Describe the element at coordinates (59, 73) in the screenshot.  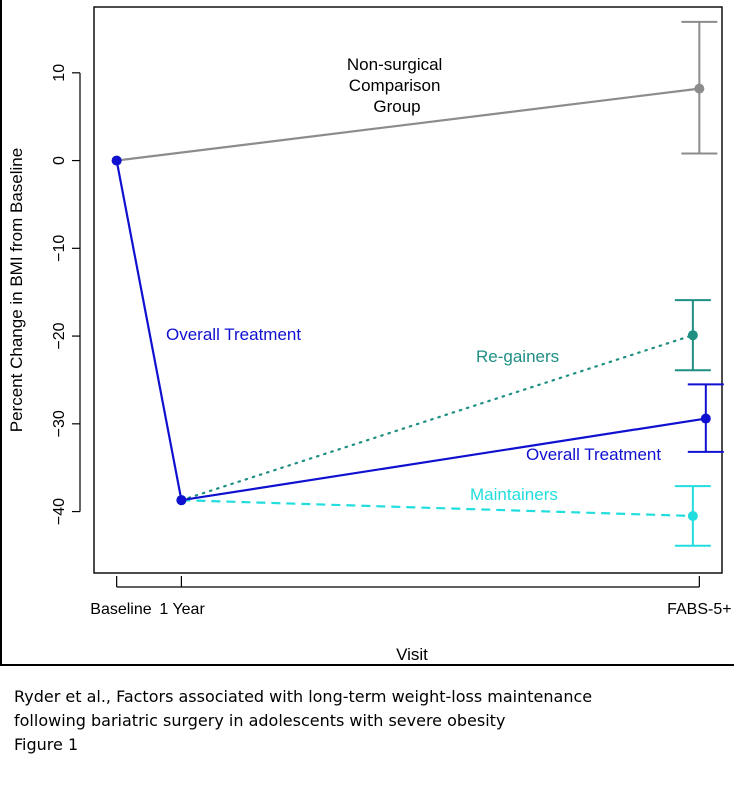
I see `y-tick-label-0: 10` at that location.